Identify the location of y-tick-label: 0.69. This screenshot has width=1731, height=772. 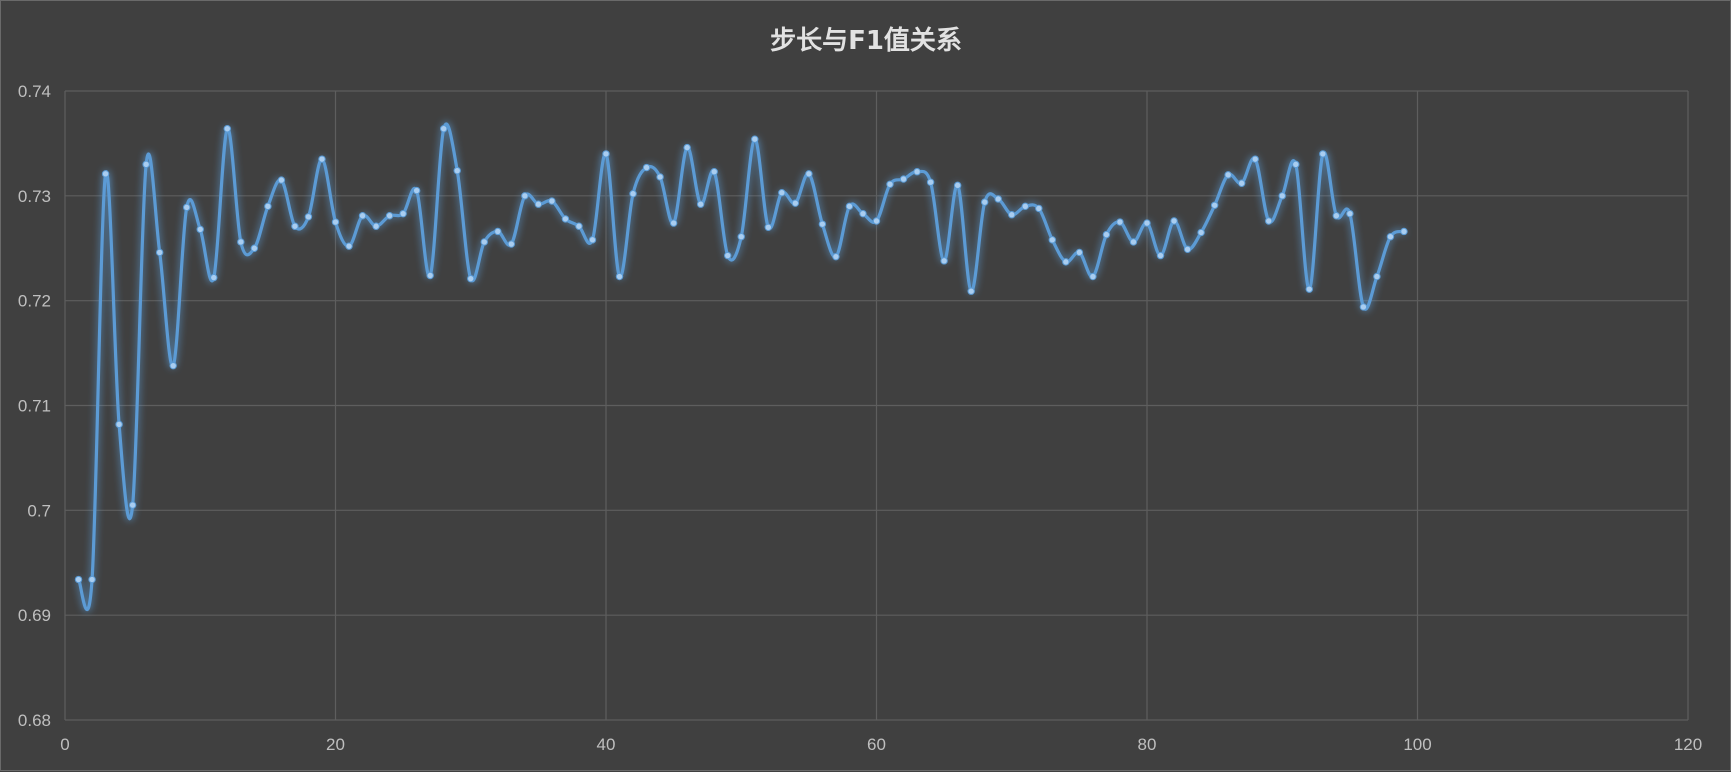
(34, 615).